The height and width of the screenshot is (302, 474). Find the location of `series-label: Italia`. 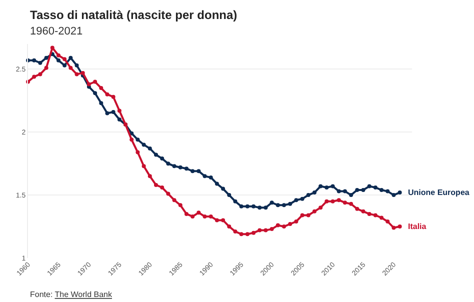

series-label: Italia is located at coordinates (417, 226).